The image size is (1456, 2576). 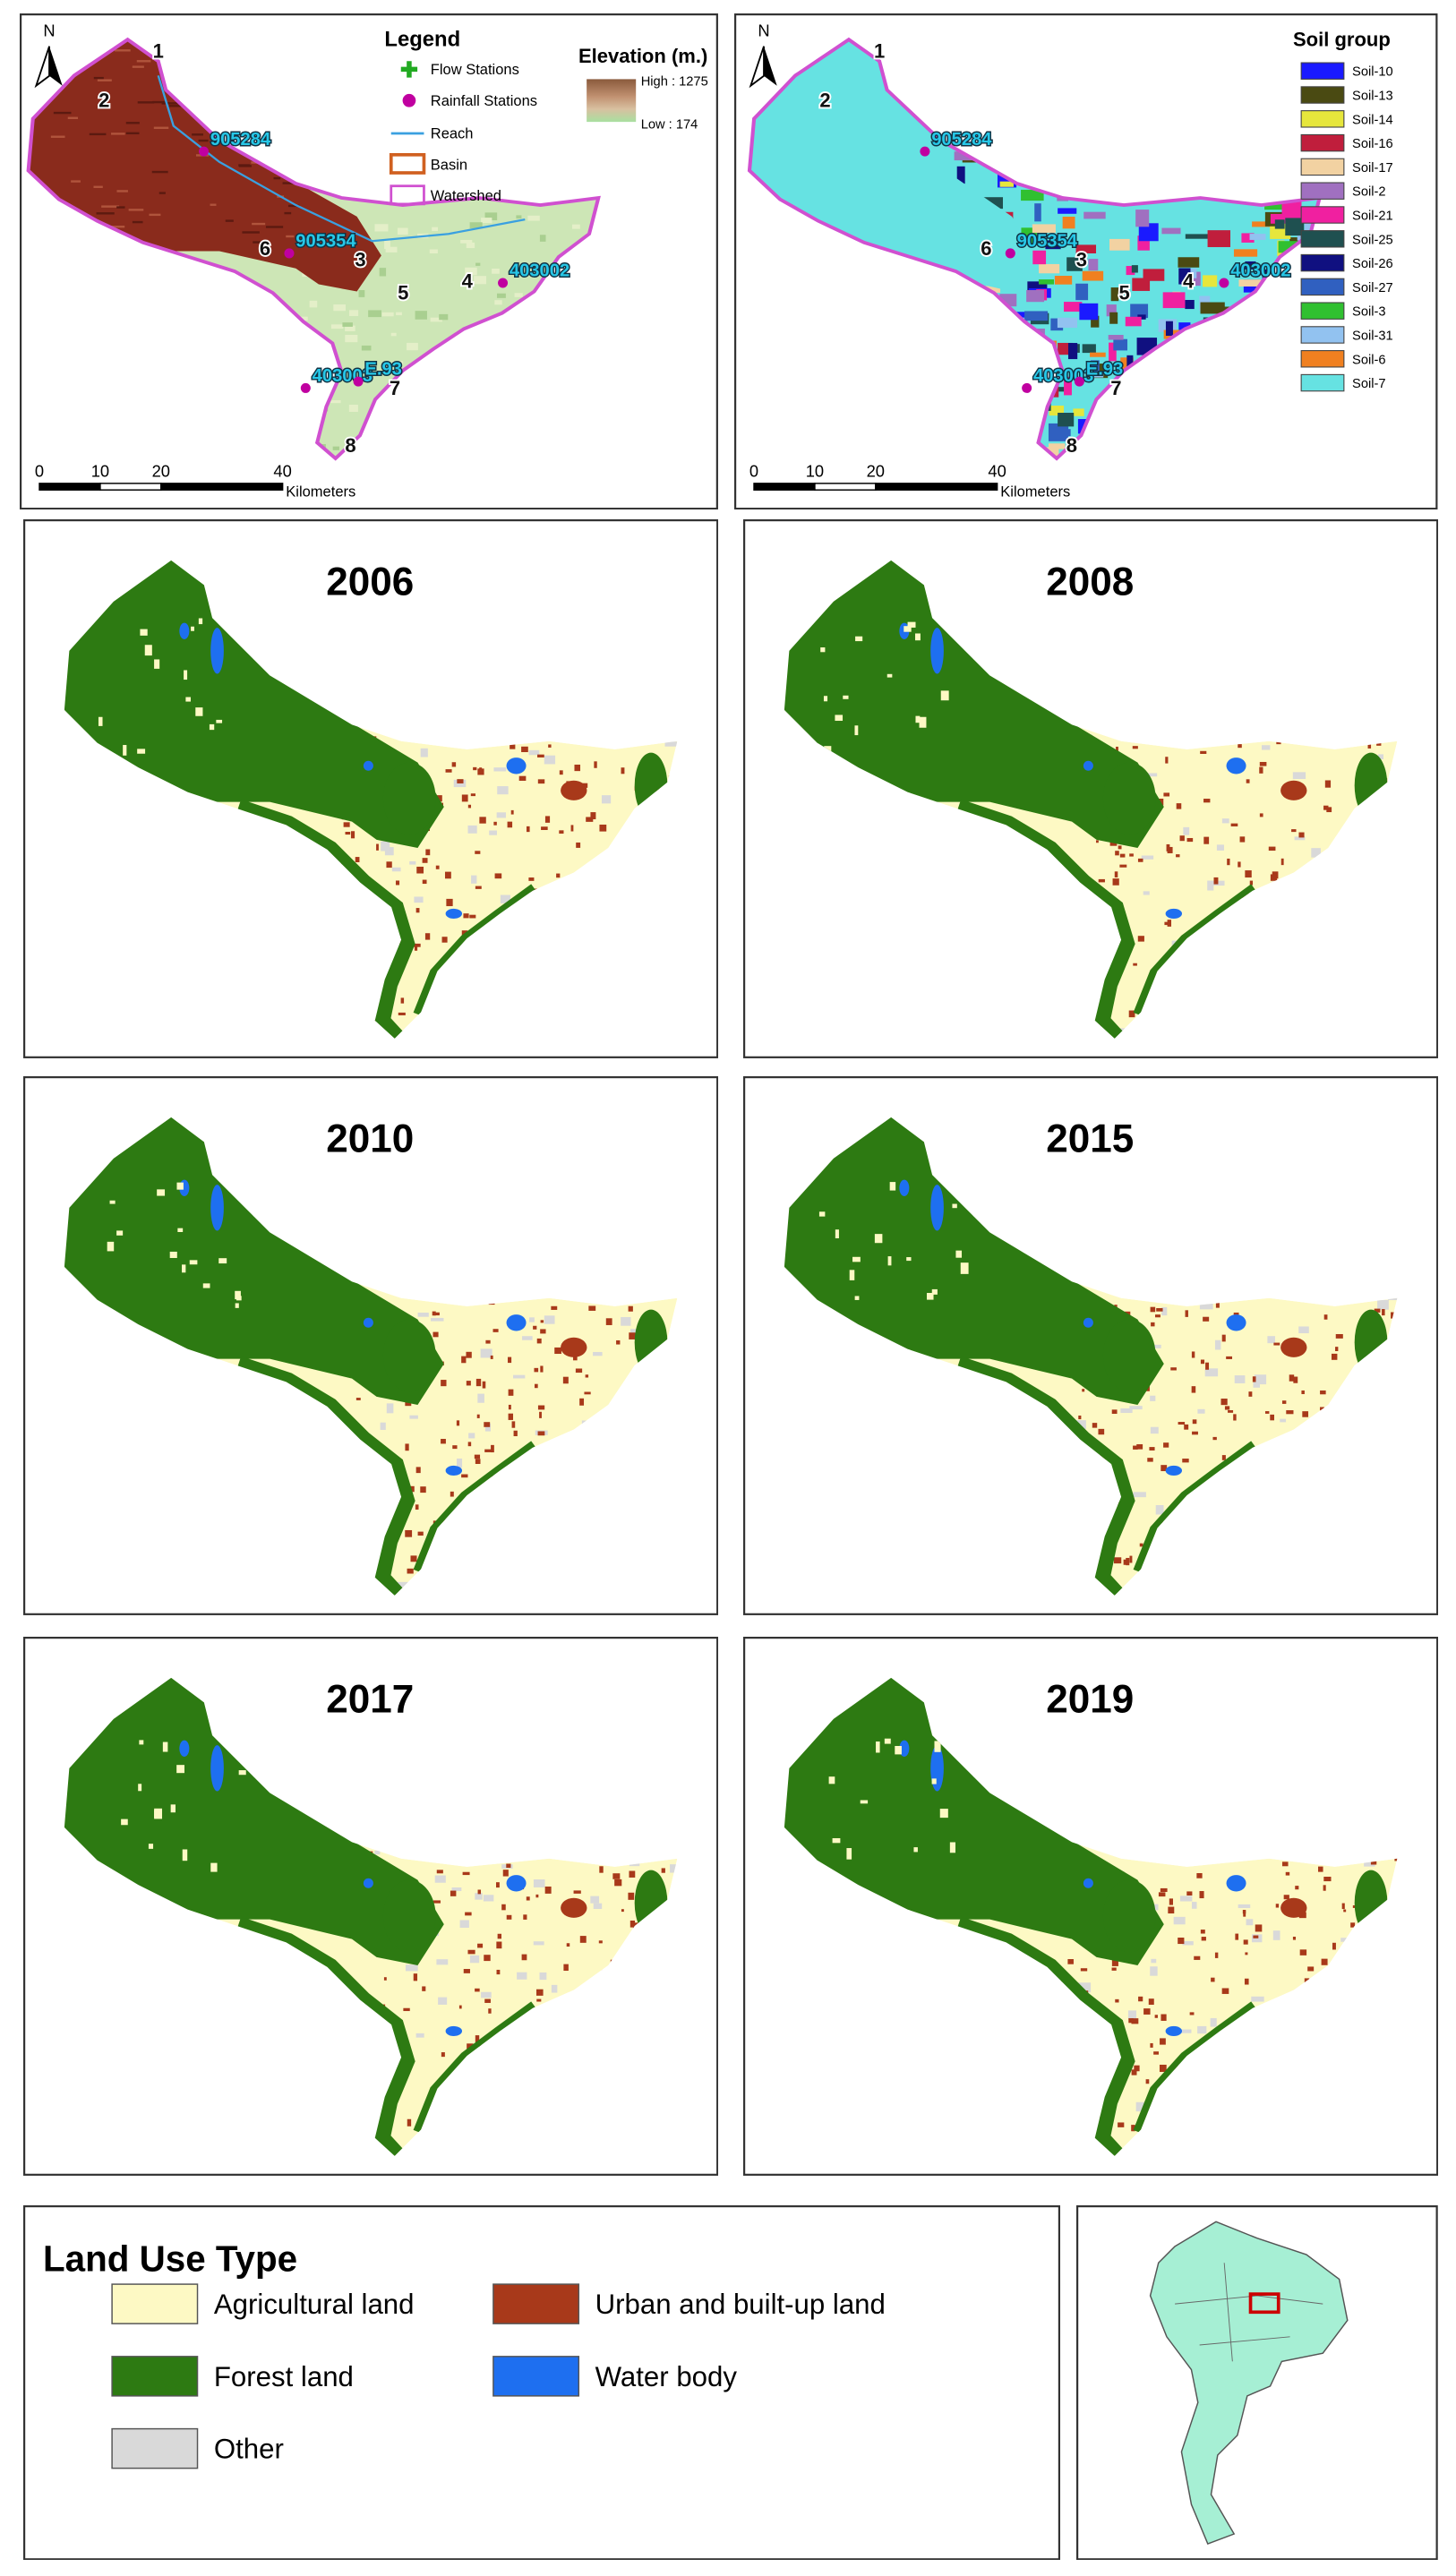 I want to click on soil-swatch, so click(x=1322, y=118).